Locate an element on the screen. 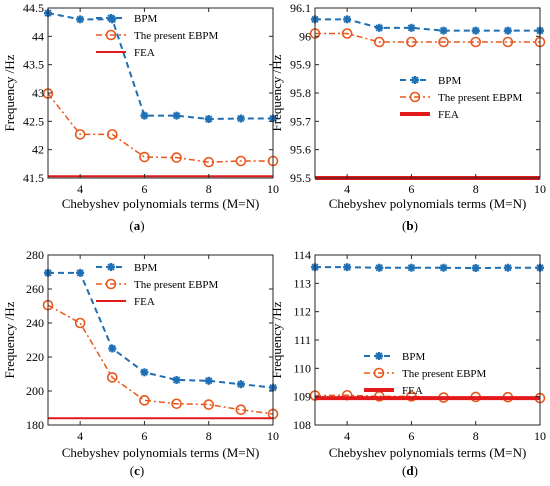  y-tick-label: 95.5 is located at coordinates (300, 178).